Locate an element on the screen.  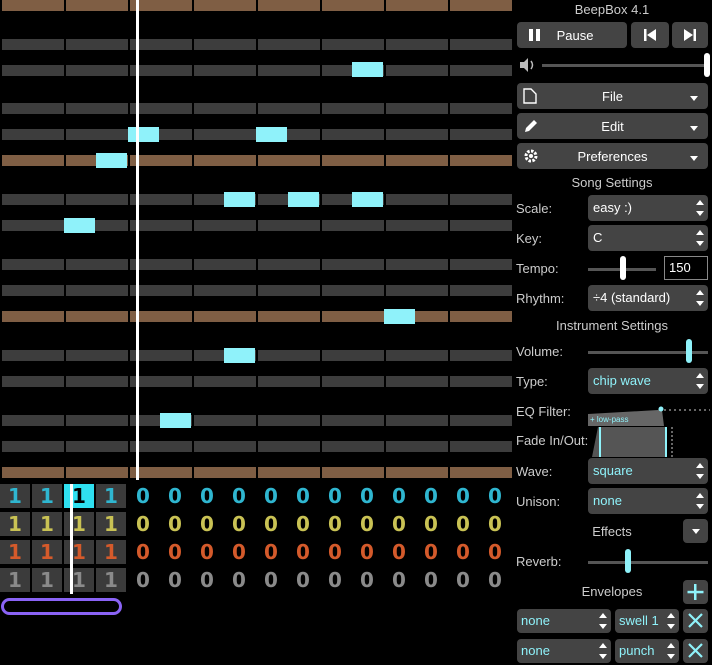
effects-dropdown-button is located at coordinates (695, 531).